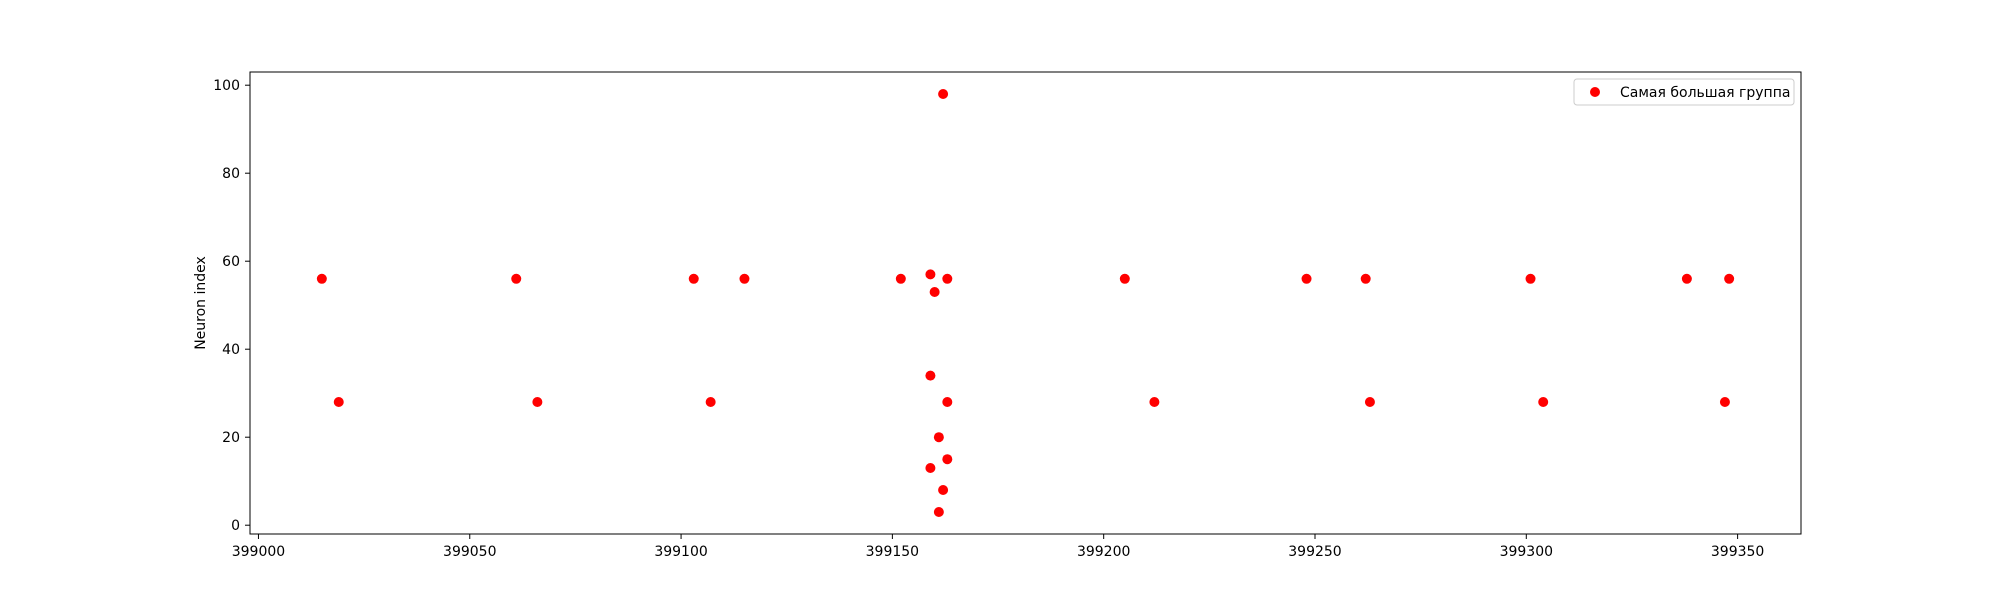  What do you see at coordinates (226, 86) in the screenshot?
I see `y-tick-label: 100` at bounding box center [226, 86].